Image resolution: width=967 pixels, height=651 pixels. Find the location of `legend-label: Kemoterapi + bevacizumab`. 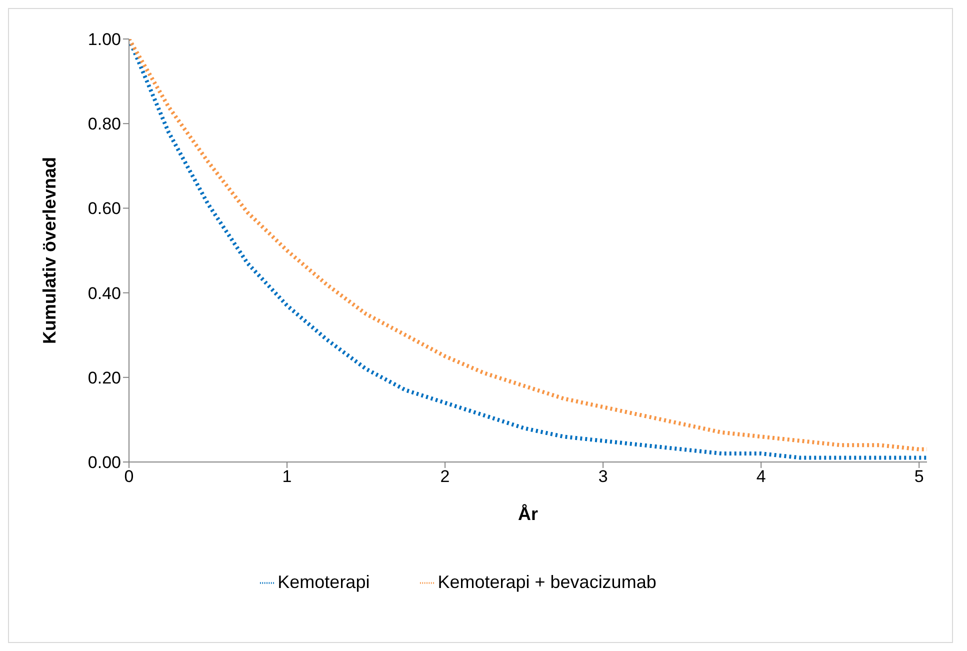

legend-label: Kemoterapi + bevacizumab is located at coordinates (547, 582).